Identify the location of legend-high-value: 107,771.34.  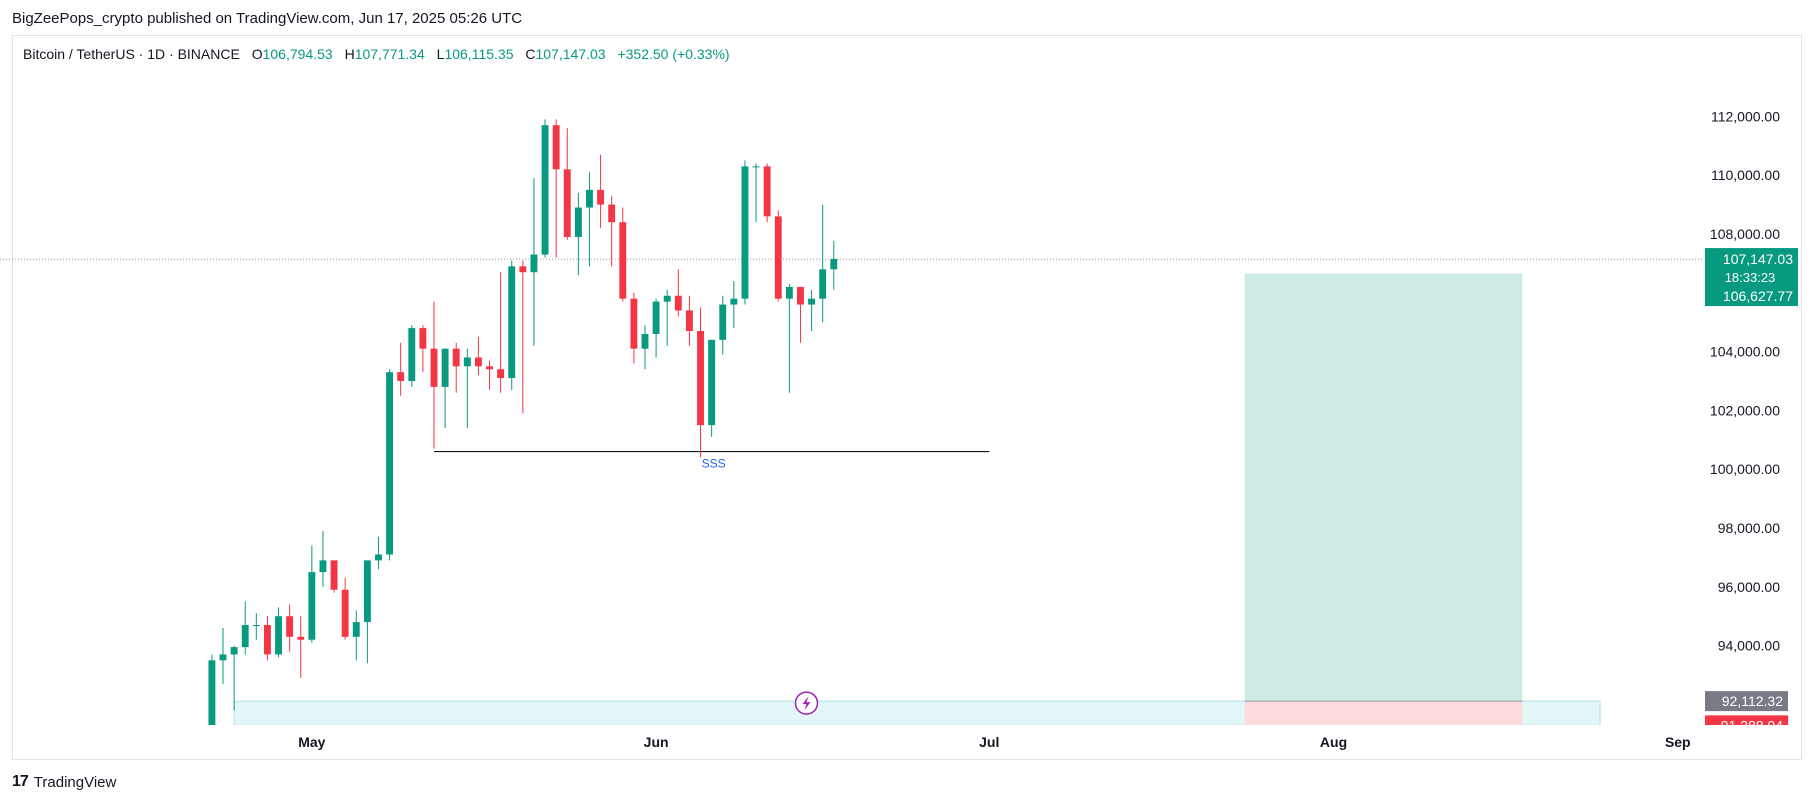
(389, 54).